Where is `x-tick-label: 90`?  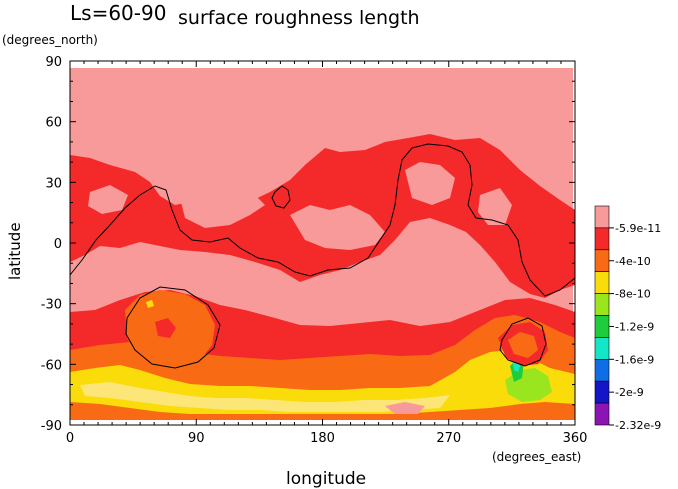
x-tick-label: 90 is located at coordinates (196, 438).